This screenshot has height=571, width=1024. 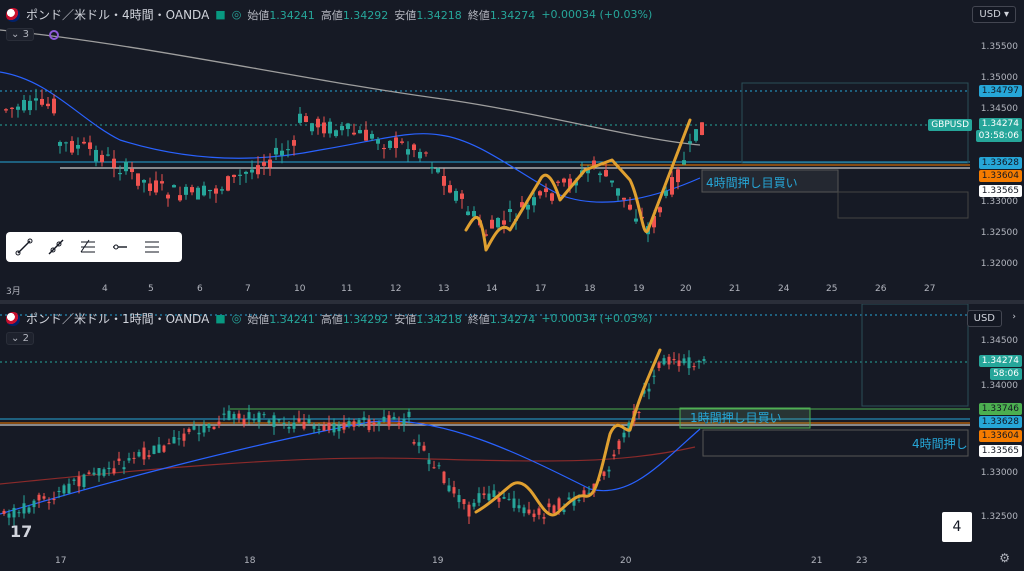 I want to click on drawing-toolbar, so click(x=94, y=247).